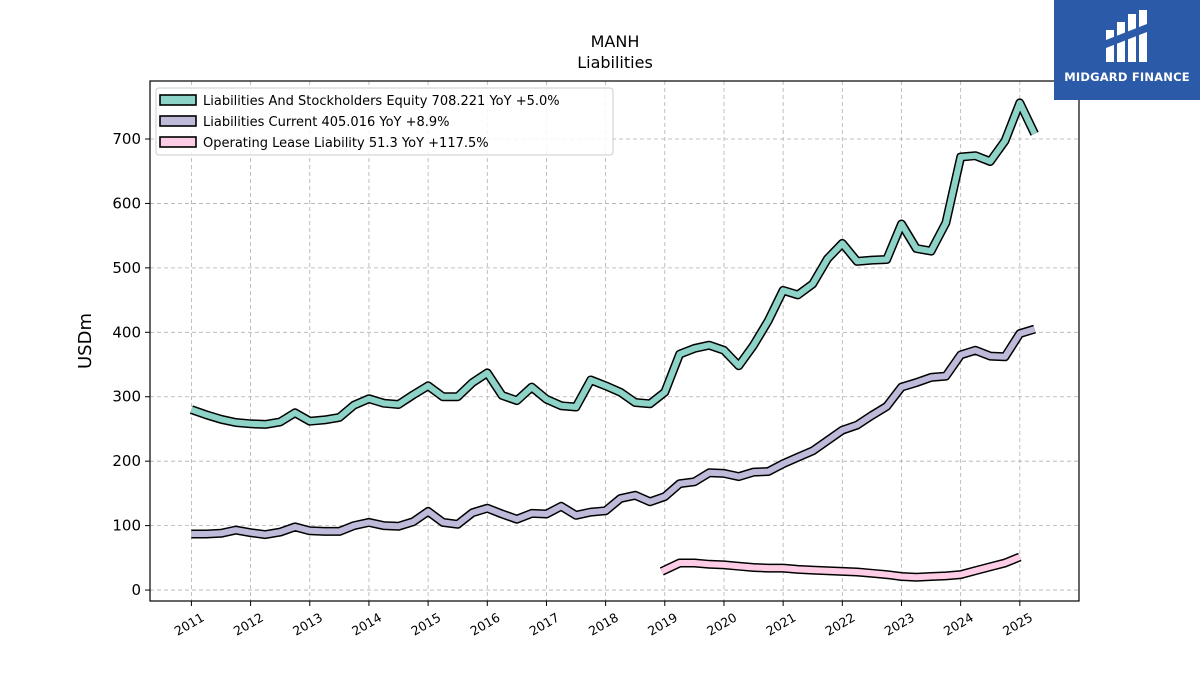  I want to click on x-tick-label: 2015, so click(425, 624).